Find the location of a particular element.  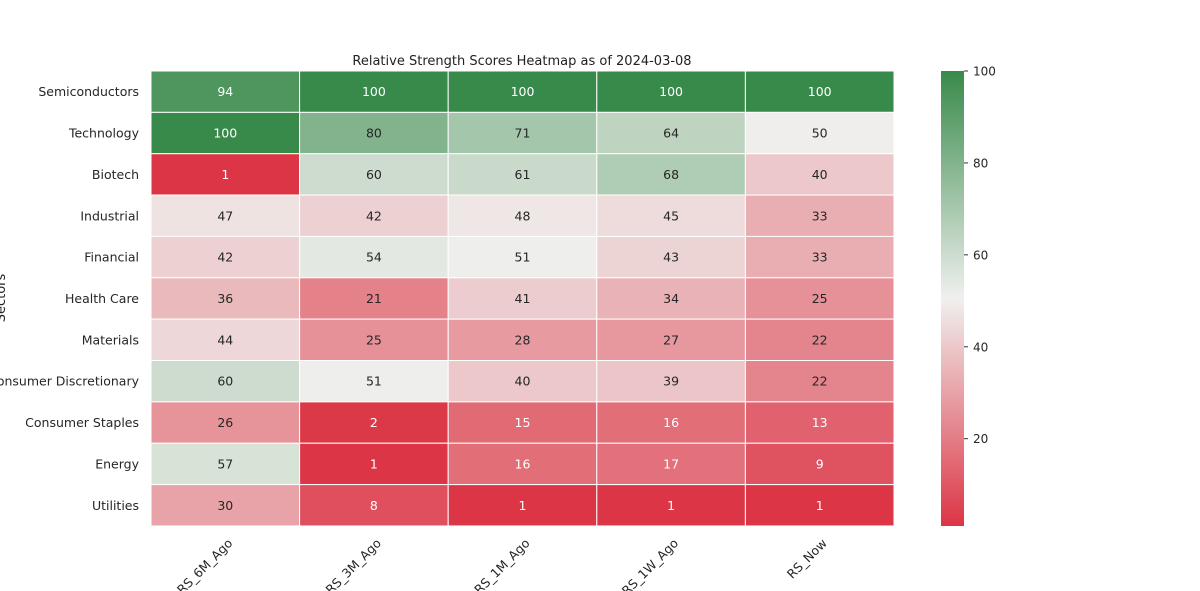

cell-value-label: 21 is located at coordinates (374, 298).